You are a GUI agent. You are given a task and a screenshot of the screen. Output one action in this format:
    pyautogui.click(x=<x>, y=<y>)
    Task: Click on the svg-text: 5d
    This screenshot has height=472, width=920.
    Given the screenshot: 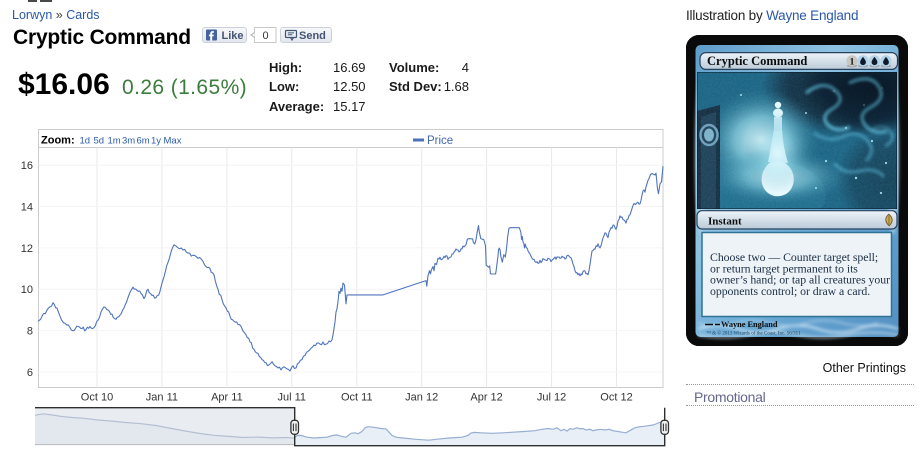 What is the action you would take?
    pyautogui.click(x=99, y=141)
    